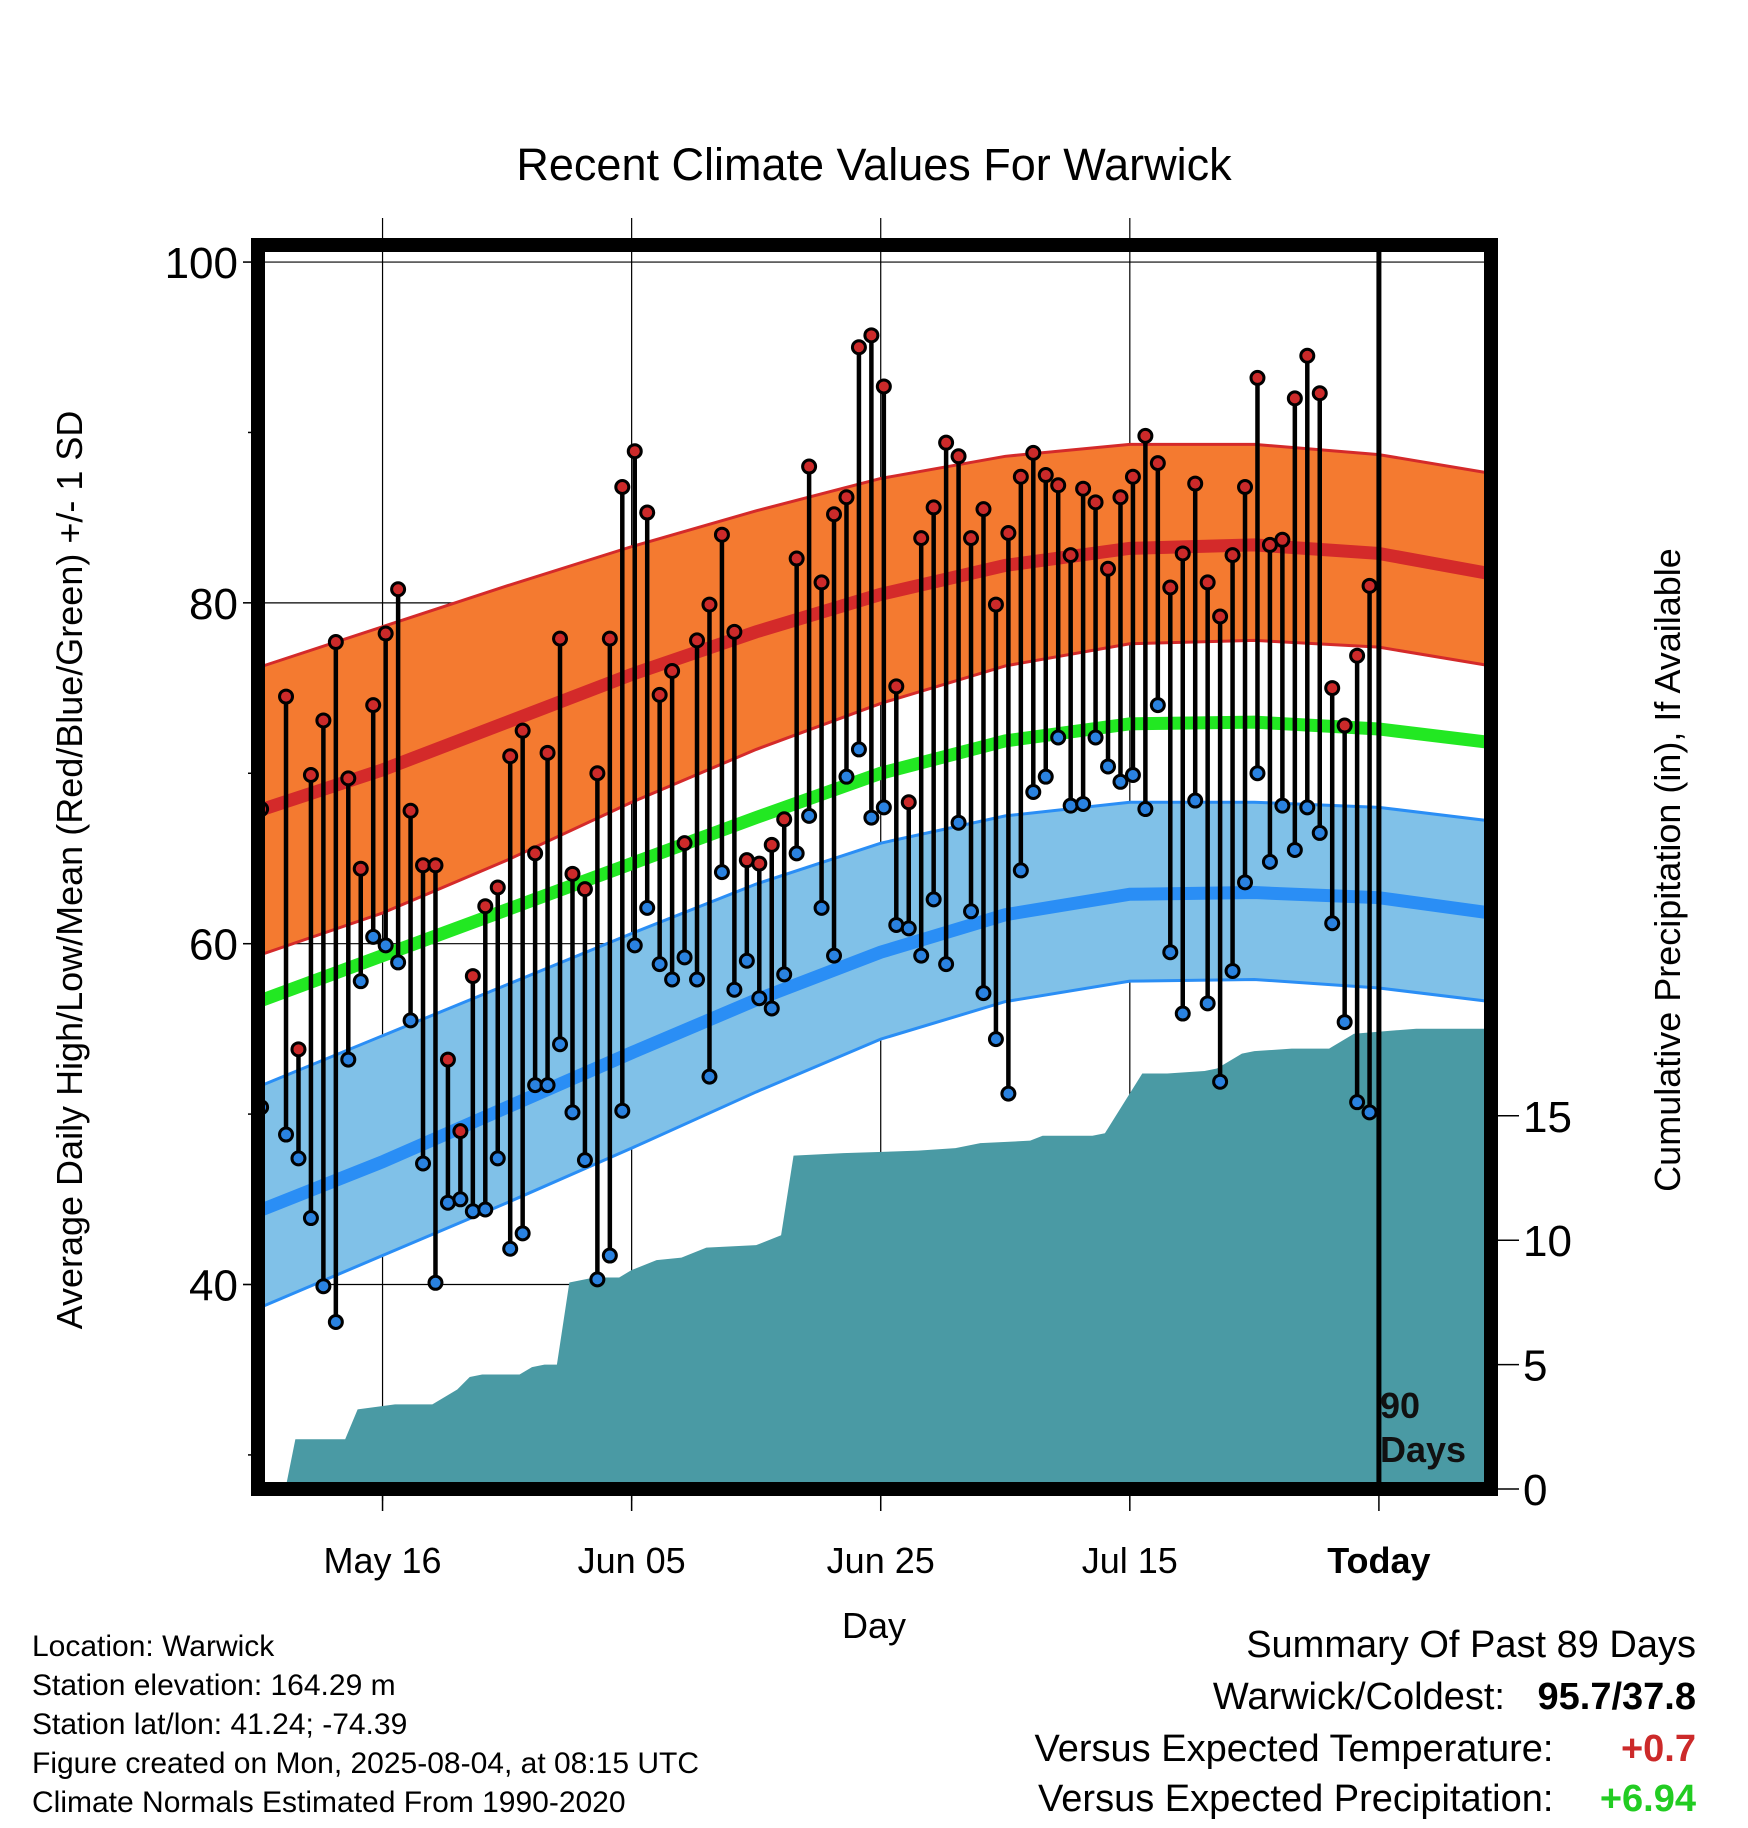 The height and width of the screenshot is (1828, 1748). What do you see at coordinates (1616, 1697) in the screenshot?
I see `summary-warmest-value: 95.7/37.8` at bounding box center [1616, 1697].